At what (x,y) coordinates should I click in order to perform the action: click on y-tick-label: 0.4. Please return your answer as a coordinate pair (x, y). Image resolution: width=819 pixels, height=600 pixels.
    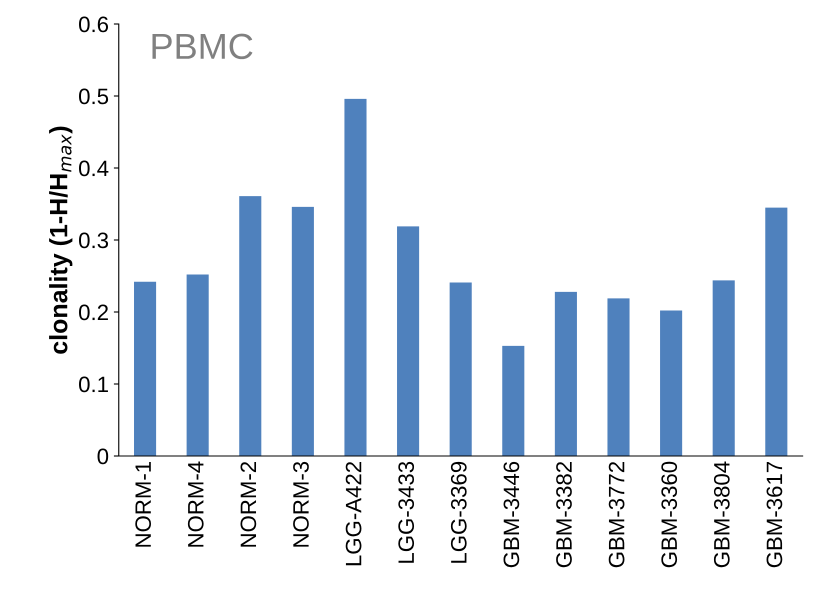
    Looking at the image, I should click on (93, 168).